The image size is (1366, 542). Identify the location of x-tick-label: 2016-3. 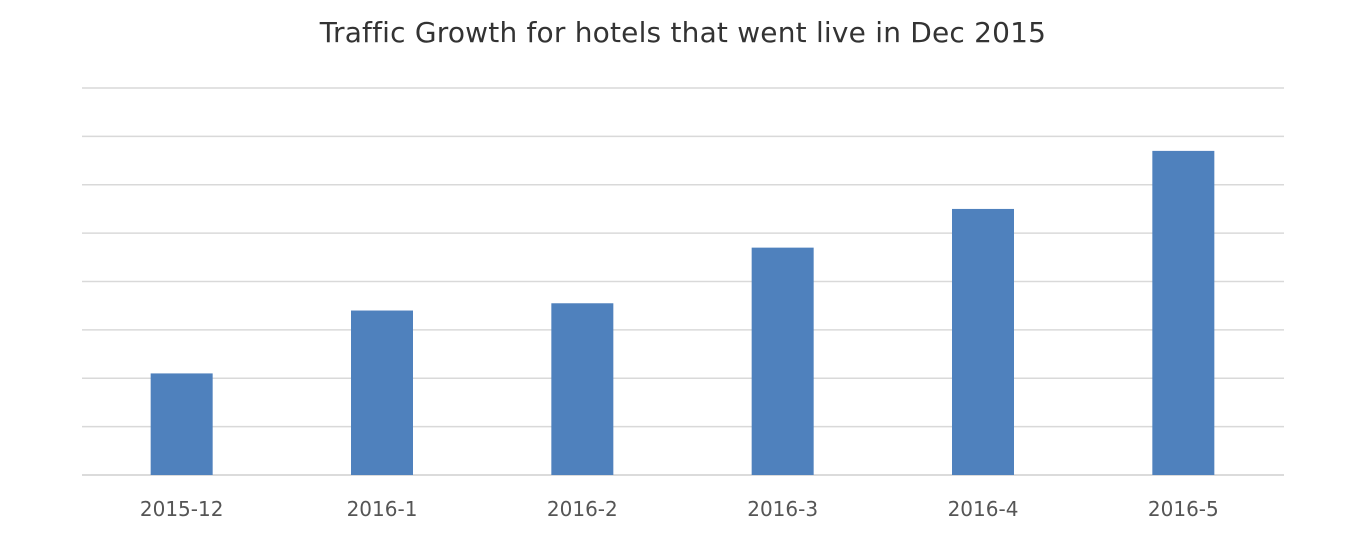
(782, 509).